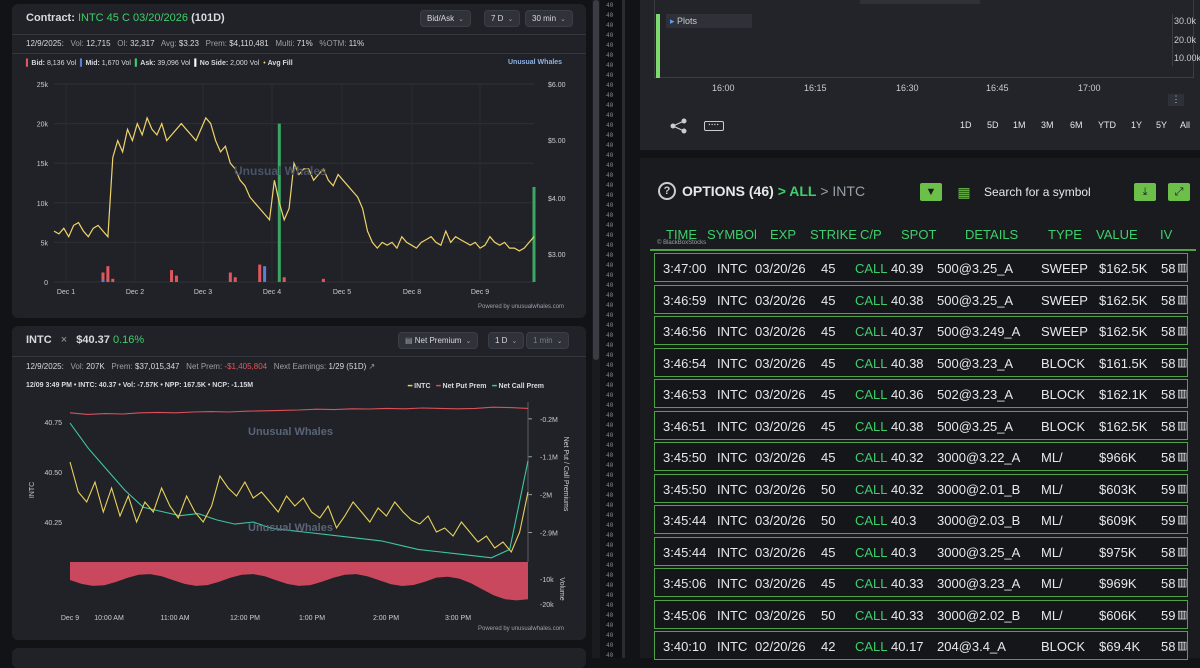  Describe the element at coordinates (1052, 583) in the screenshot. I see `cell: ML/` at that location.